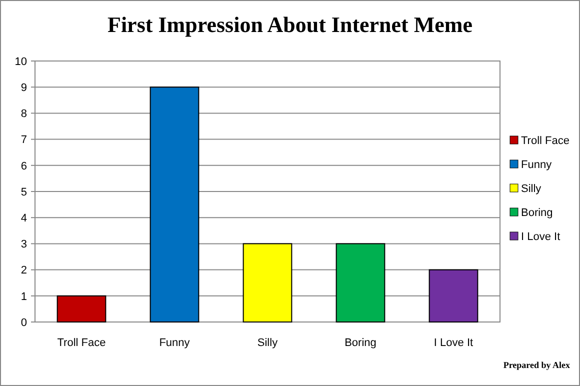 The image size is (580, 386). What do you see at coordinates (290, 24) in the screenshot?
I see `chart-title: First Impression About Internet Meme` at bounding box center [290, 24].